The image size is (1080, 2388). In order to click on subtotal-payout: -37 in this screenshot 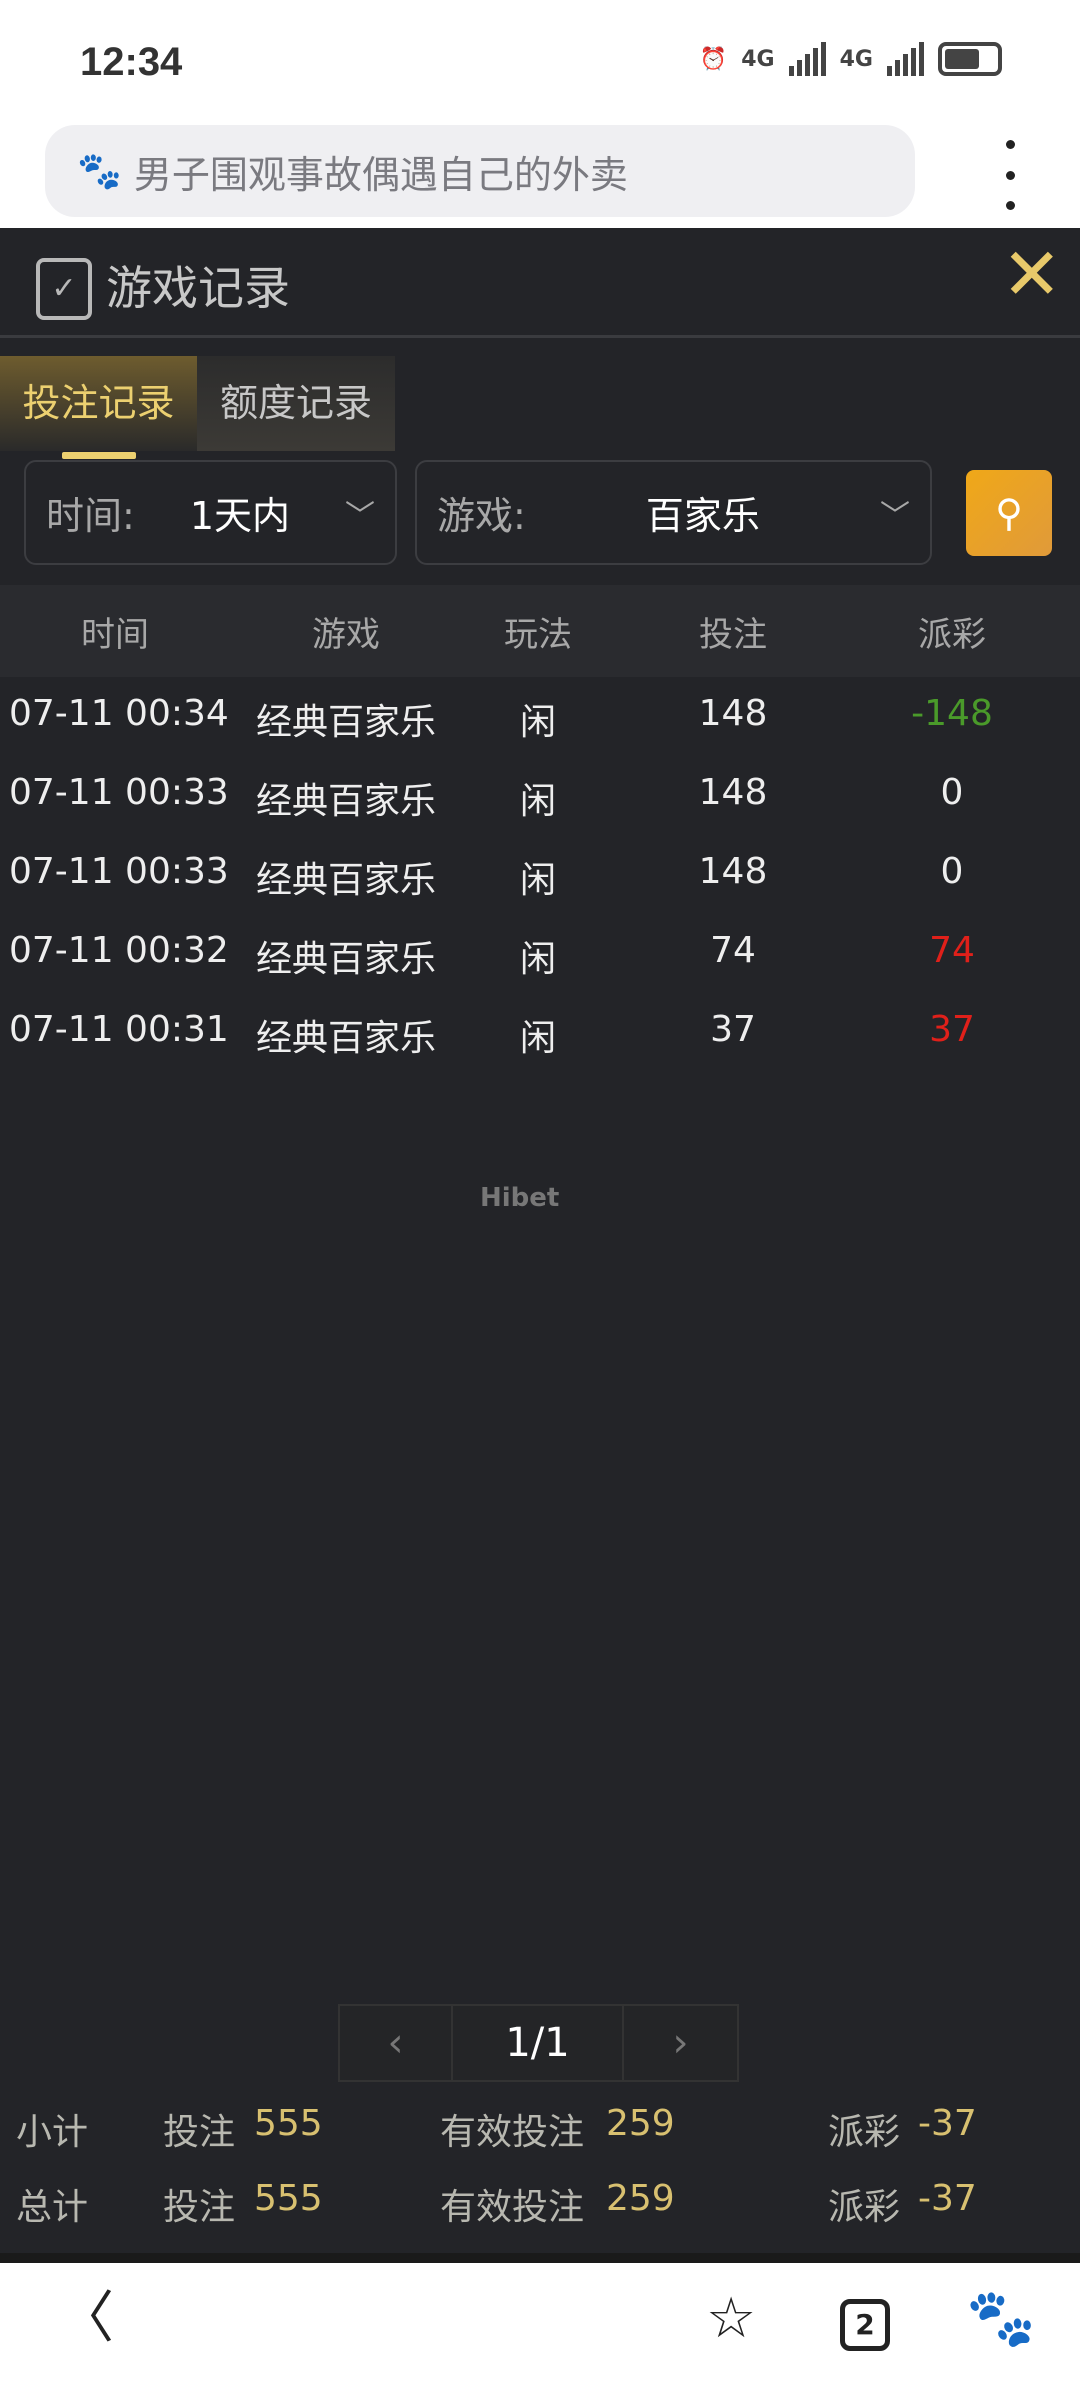, I will do `click(947, 2123)`.